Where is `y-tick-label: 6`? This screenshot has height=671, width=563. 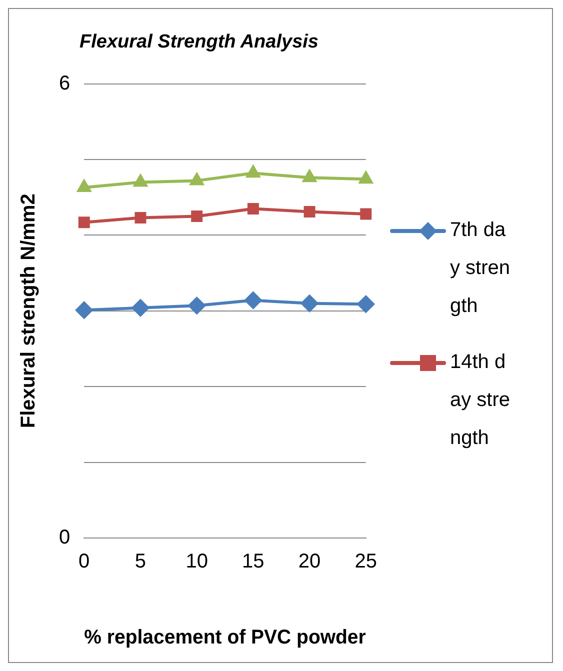
y-tick-label: 6 is located at coordinates (64, 83).